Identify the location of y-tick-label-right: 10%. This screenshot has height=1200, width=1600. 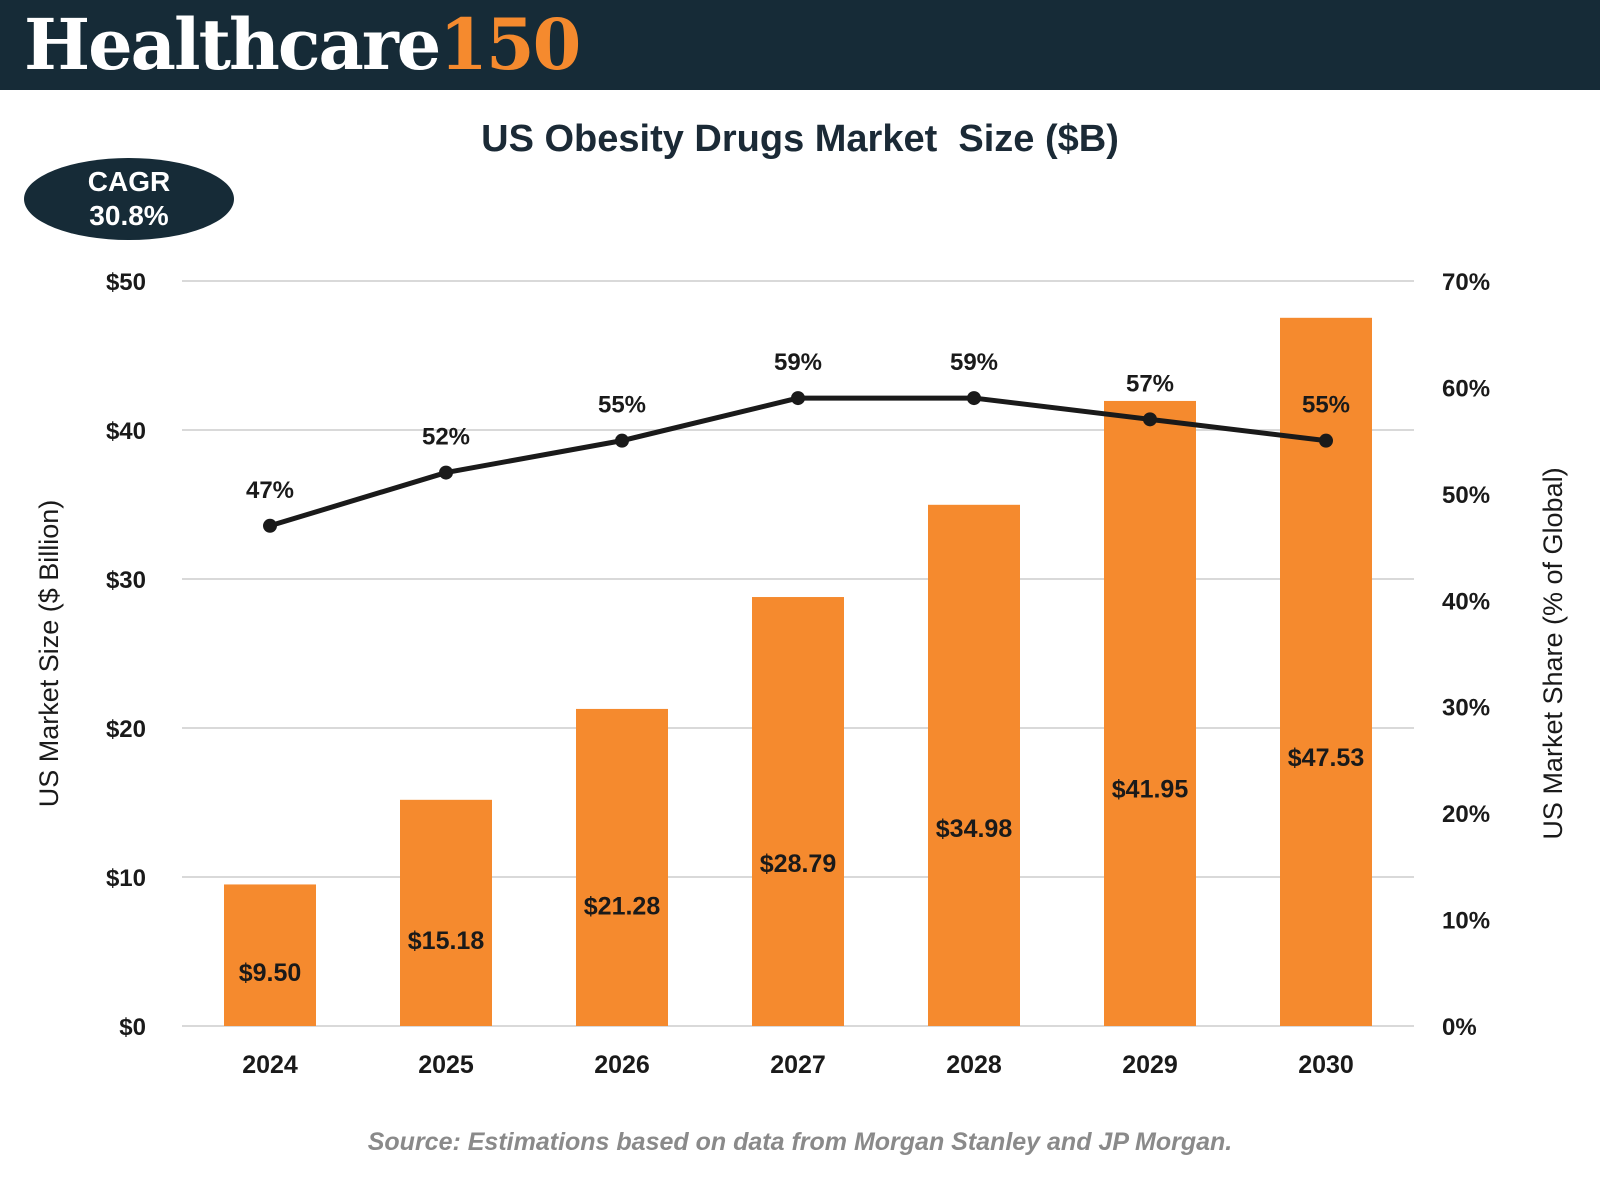
(1466, 921).